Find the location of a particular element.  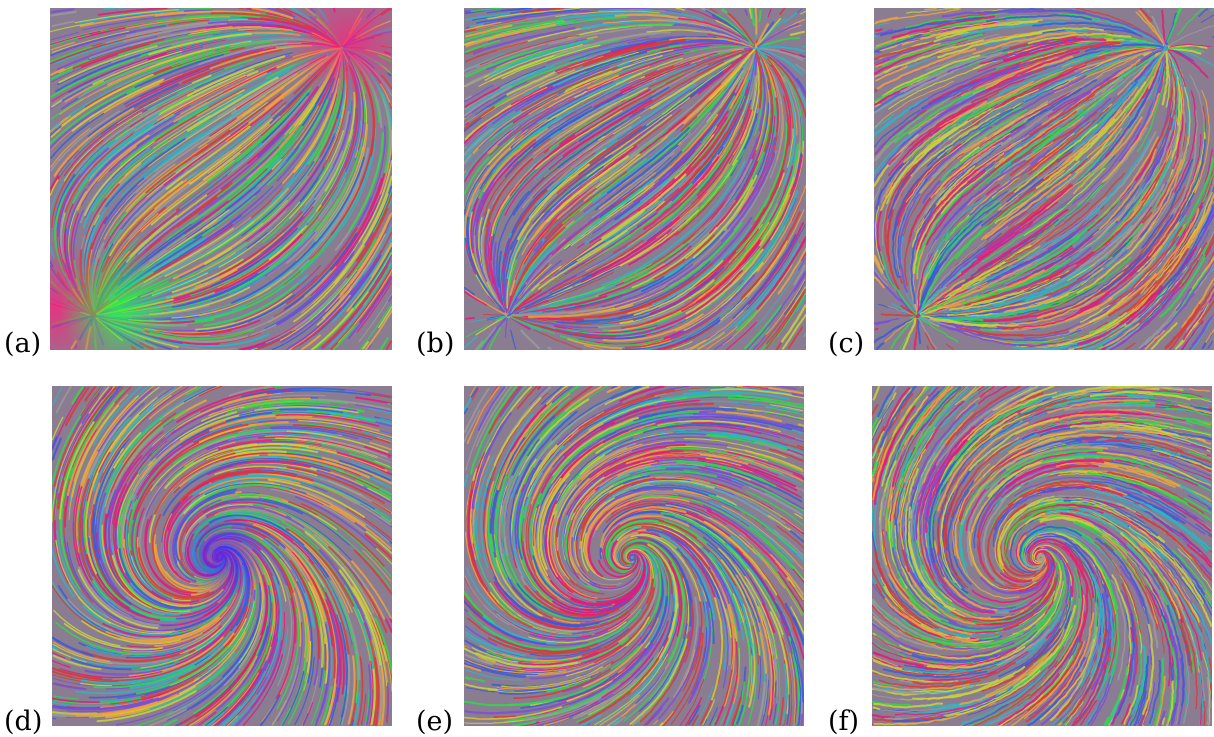

panel-label-b: (b) is located at coordinates (435, 343).